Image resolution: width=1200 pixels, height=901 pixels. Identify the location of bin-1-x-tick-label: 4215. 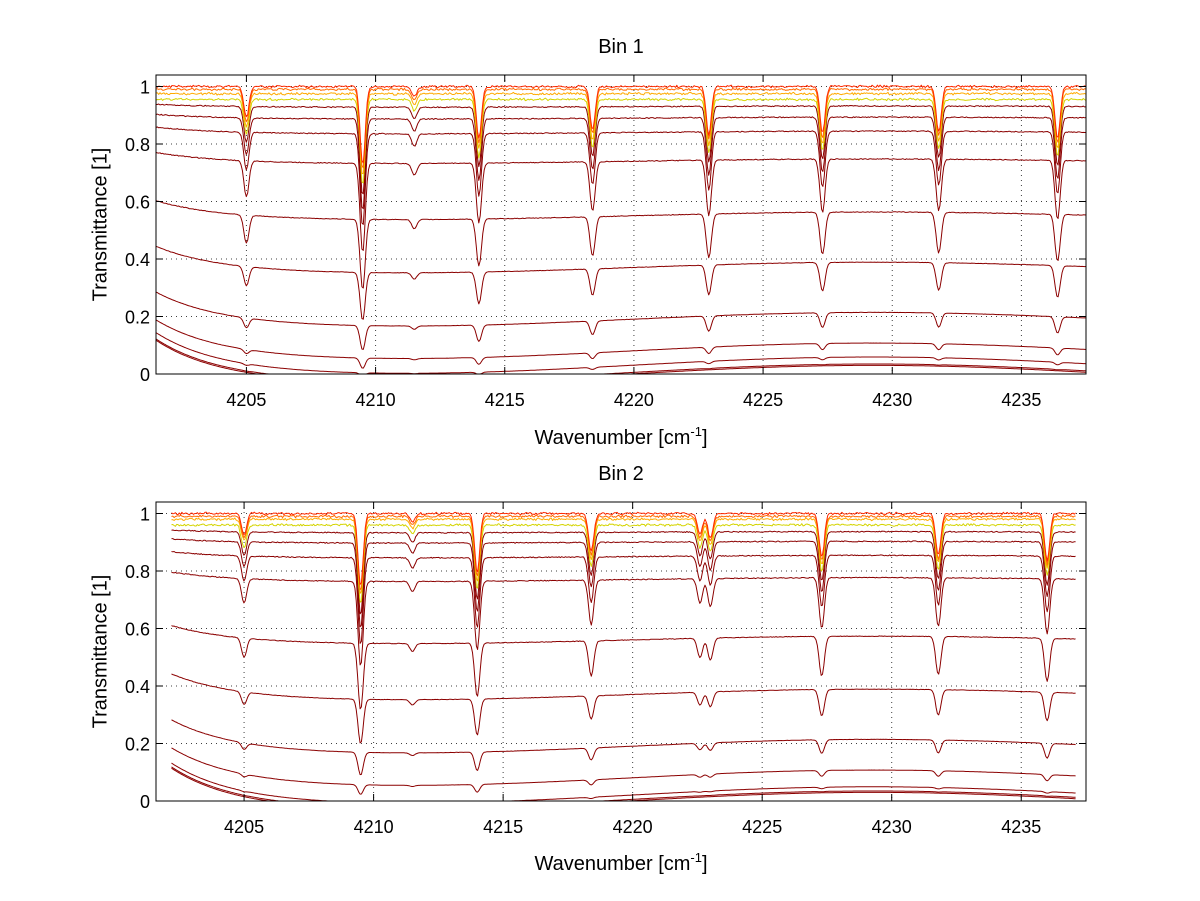
(505, 400).